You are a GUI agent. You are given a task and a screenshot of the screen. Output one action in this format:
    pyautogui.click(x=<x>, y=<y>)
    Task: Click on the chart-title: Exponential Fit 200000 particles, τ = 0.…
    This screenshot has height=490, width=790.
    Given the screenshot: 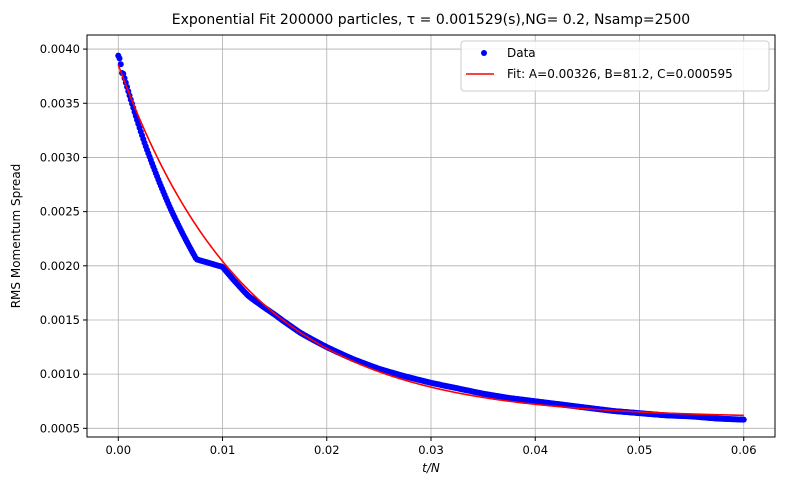 What is the action you would take?
    pyautogui.click(x=431, y=20)
    